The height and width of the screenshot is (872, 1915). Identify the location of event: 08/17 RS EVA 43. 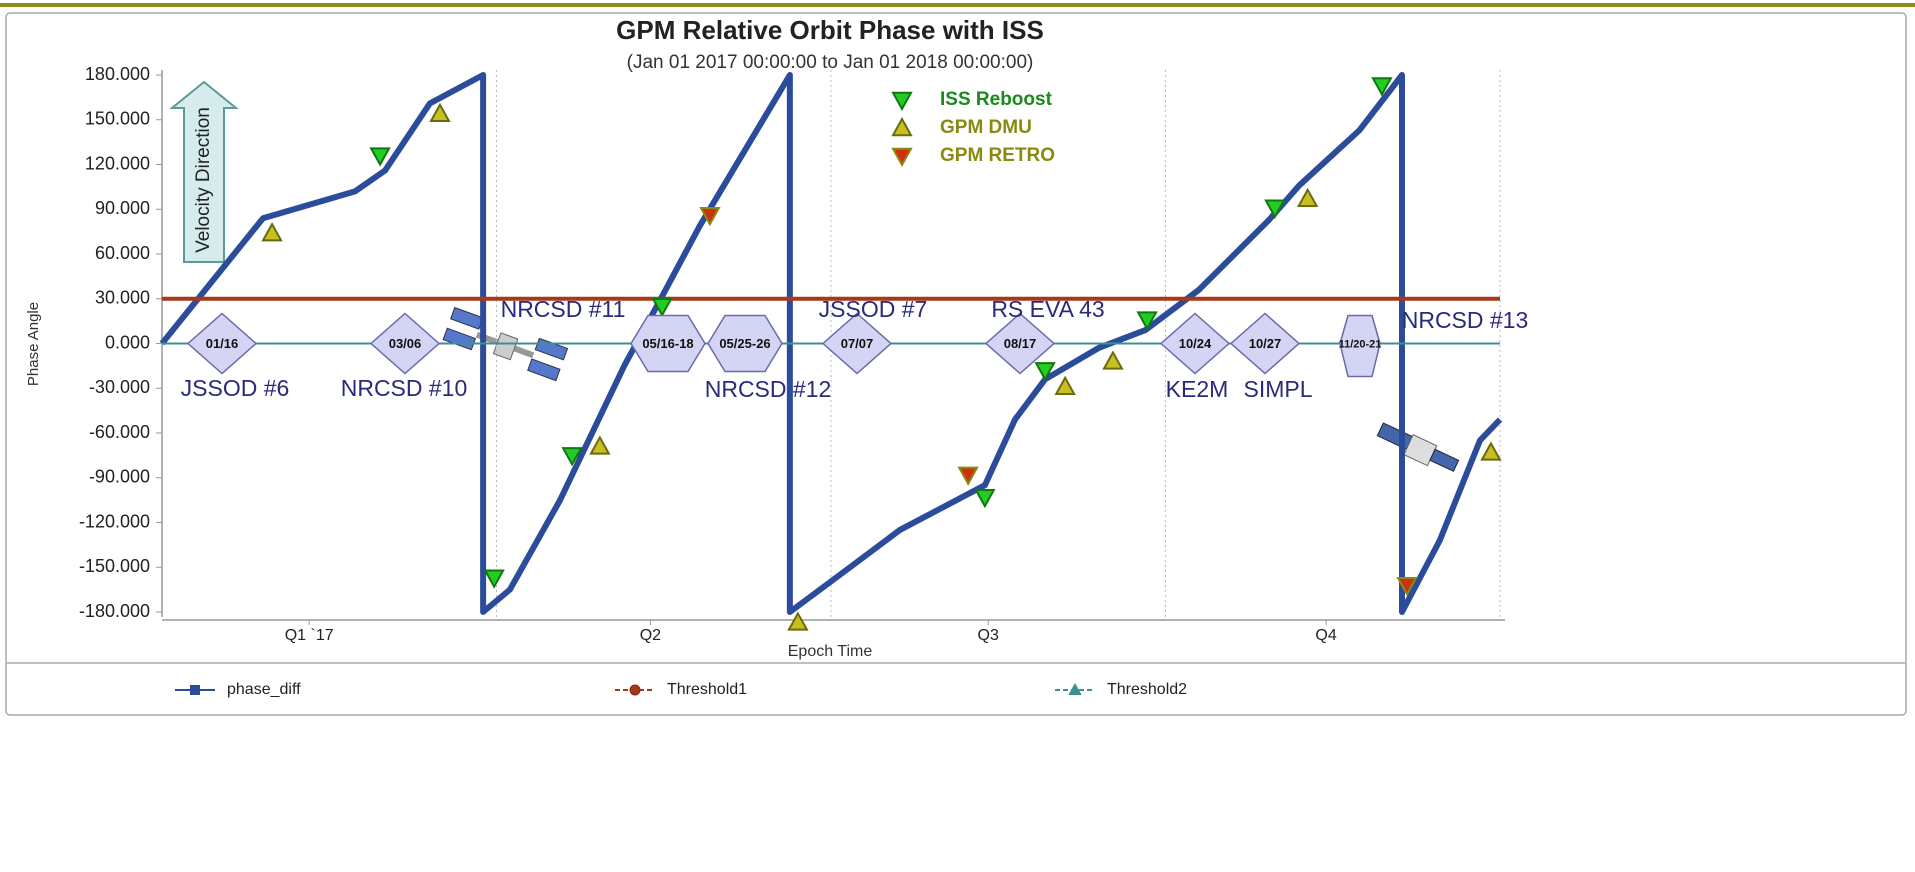
(1044, 335).